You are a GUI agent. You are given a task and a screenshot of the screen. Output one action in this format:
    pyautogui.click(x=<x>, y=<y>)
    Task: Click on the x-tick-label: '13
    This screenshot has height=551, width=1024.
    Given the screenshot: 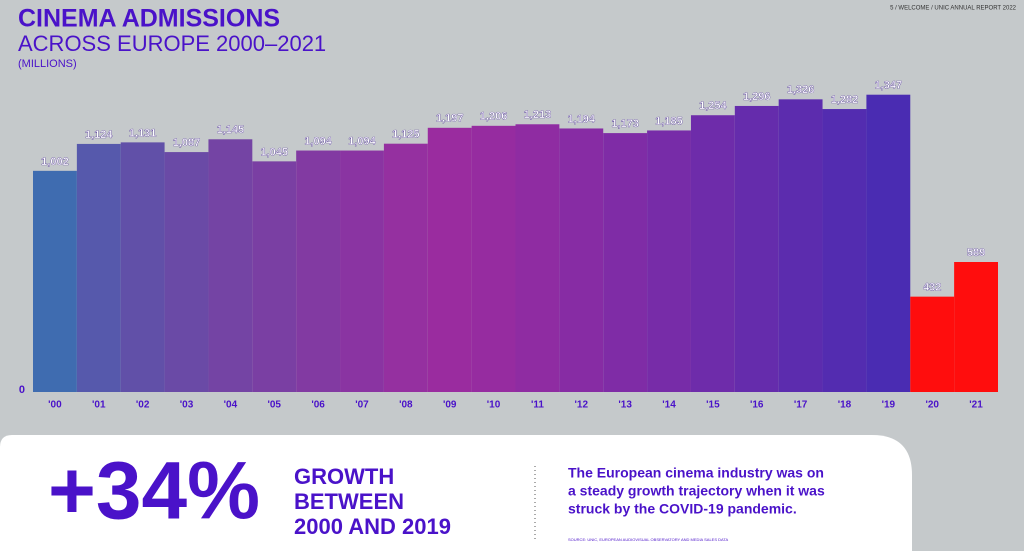 What is the action you would take?
    pyautogui.click(x=625, y=405)
    